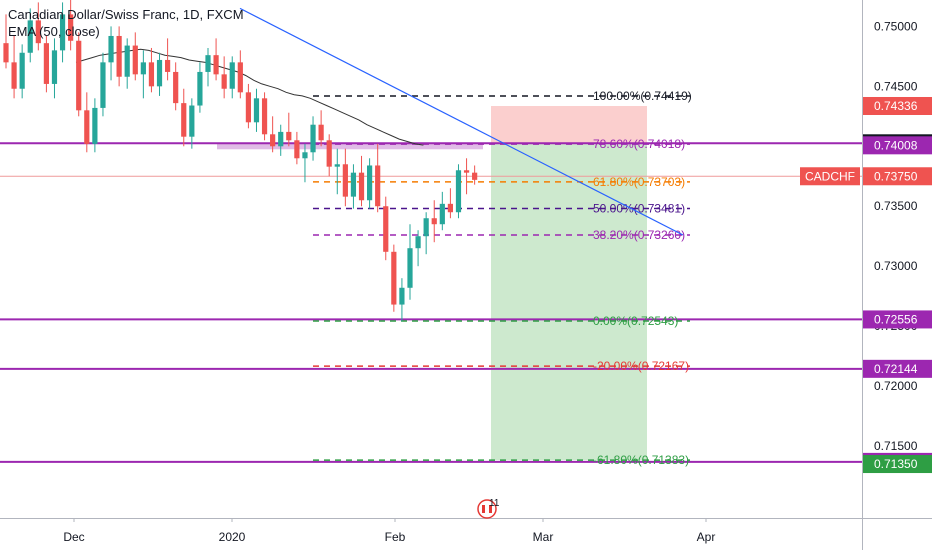 This screenshot has height=550, width=932. Describe the element at coordinates (896, 86) in the screenshot. I see `price-tick-label: 0.74500` at that location.